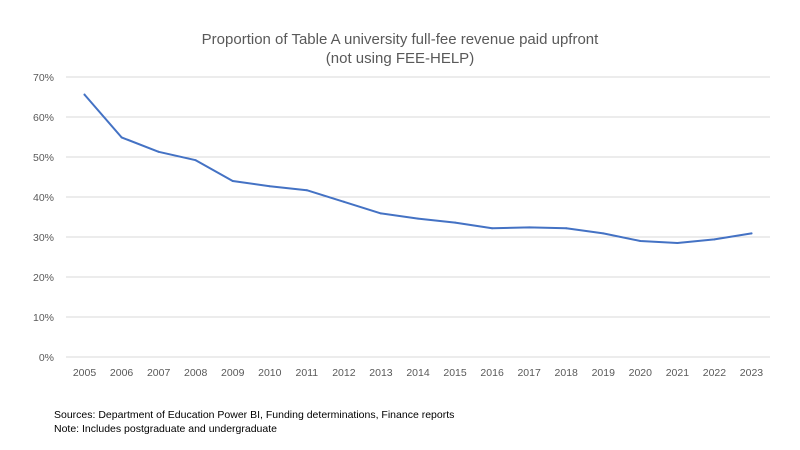 The width and height of the screenshot is (800, 450). Describe the element at coordinates (455, 373) in the screenshot. I see `x-tick-label: 2015` at that location.